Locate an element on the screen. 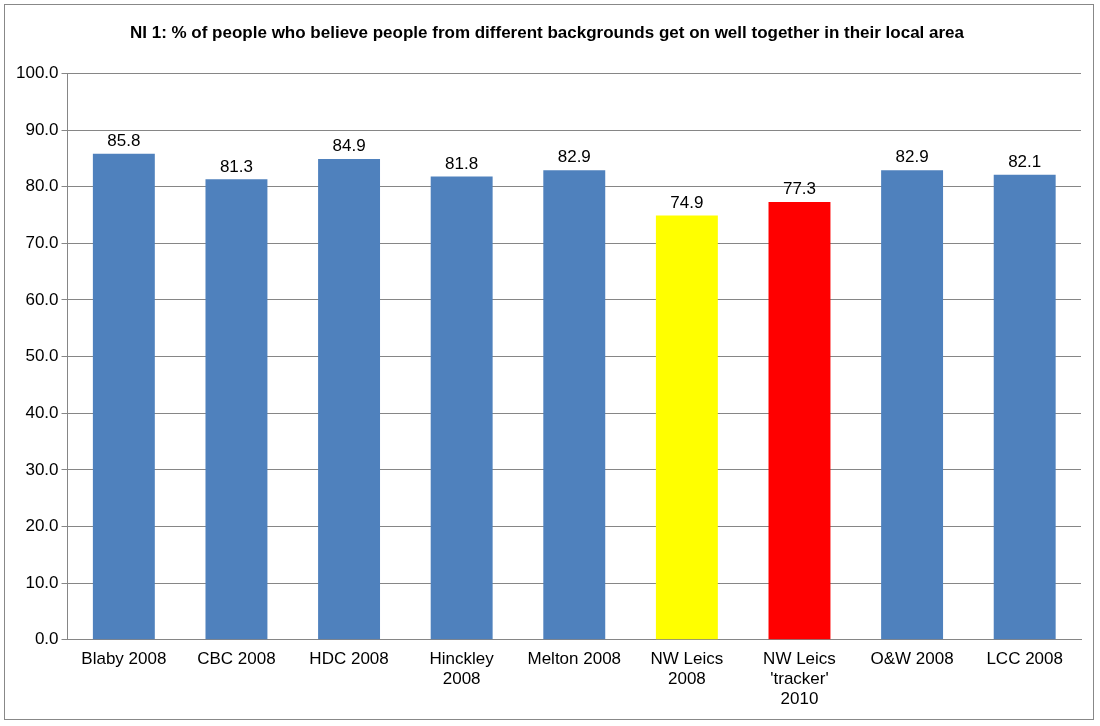  data-label: 82.1 is located at coordinates (1025, 161).